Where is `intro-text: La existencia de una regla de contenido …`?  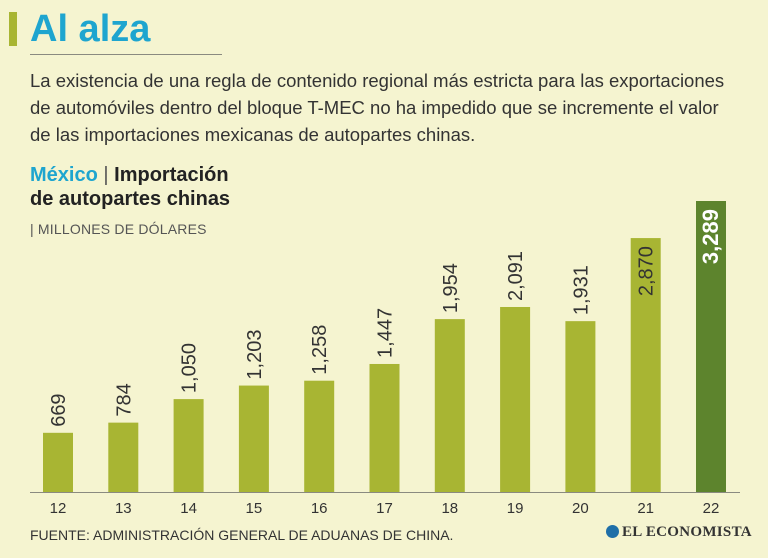
intro-text: La existencia de una regla de contenido … is located at coordinates (377, 107).